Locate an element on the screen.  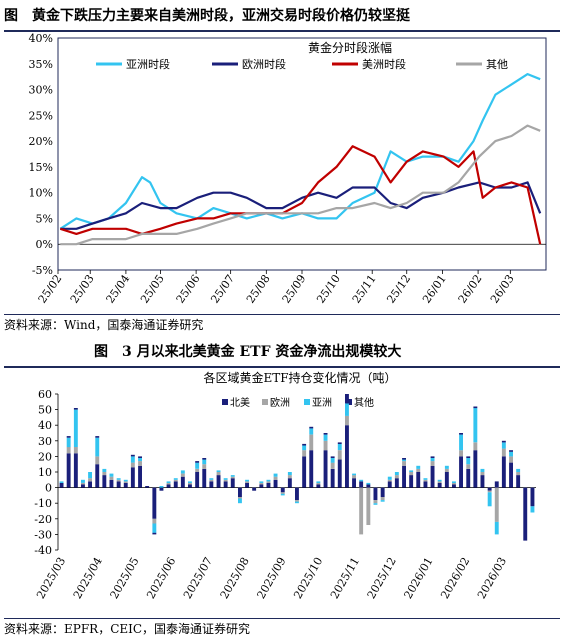
y-tick-label: 30 is located at coordinates (45, 441).